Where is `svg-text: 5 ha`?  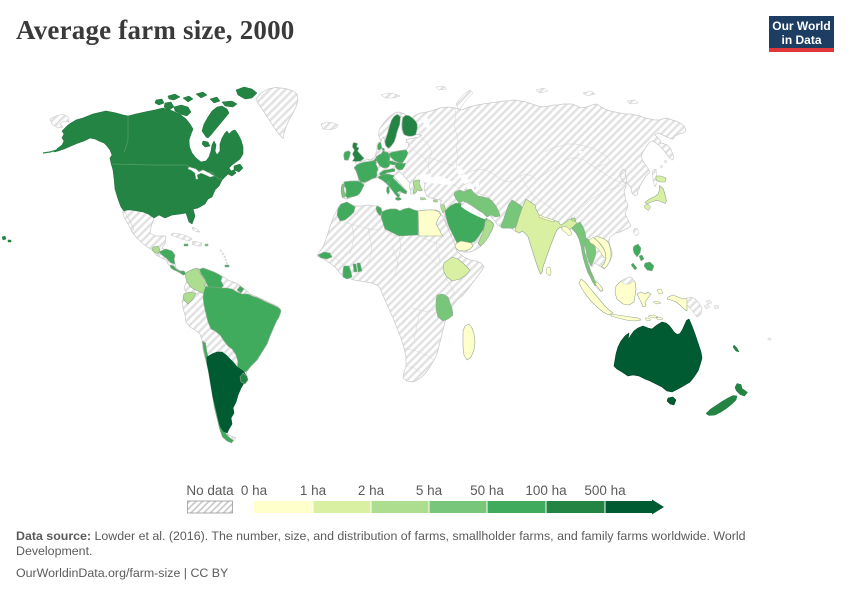 svg-text: 5 ha is located at coordinates (429, 490).